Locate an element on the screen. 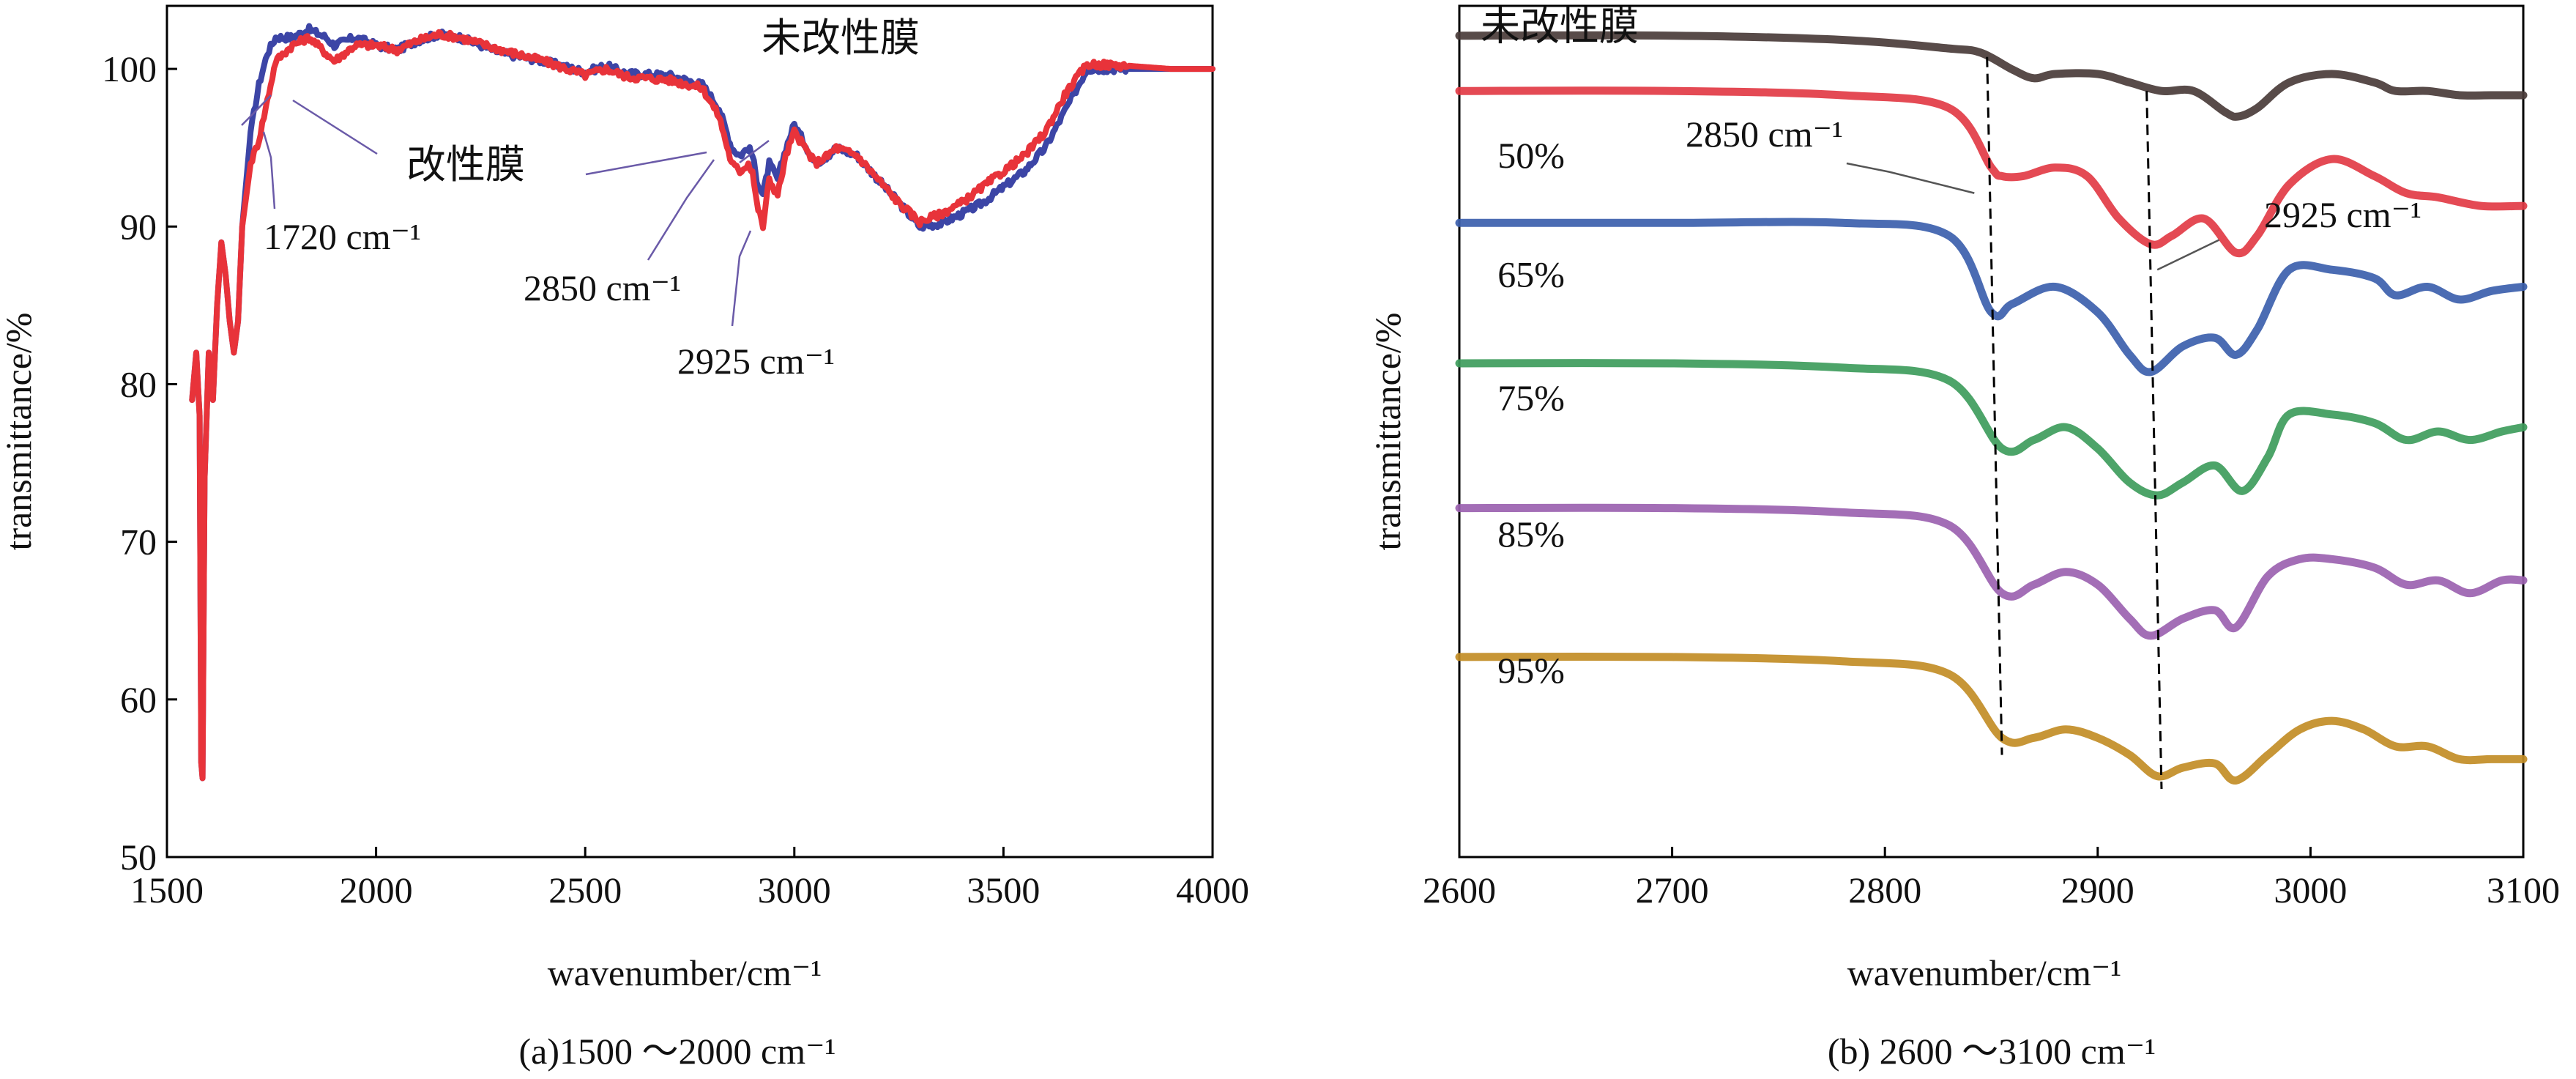 The height and width of the screenshot is (1079, 2576). panel-b-x-axis-label: wavenumber/cm⁻¹ is located at coordinates (1984, 973).